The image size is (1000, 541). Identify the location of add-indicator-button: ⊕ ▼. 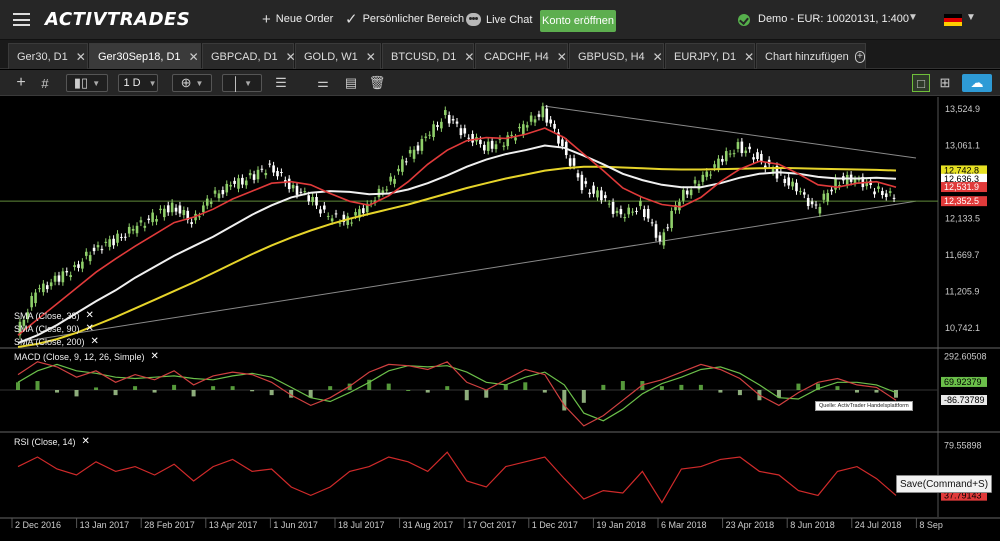
(192, 83).